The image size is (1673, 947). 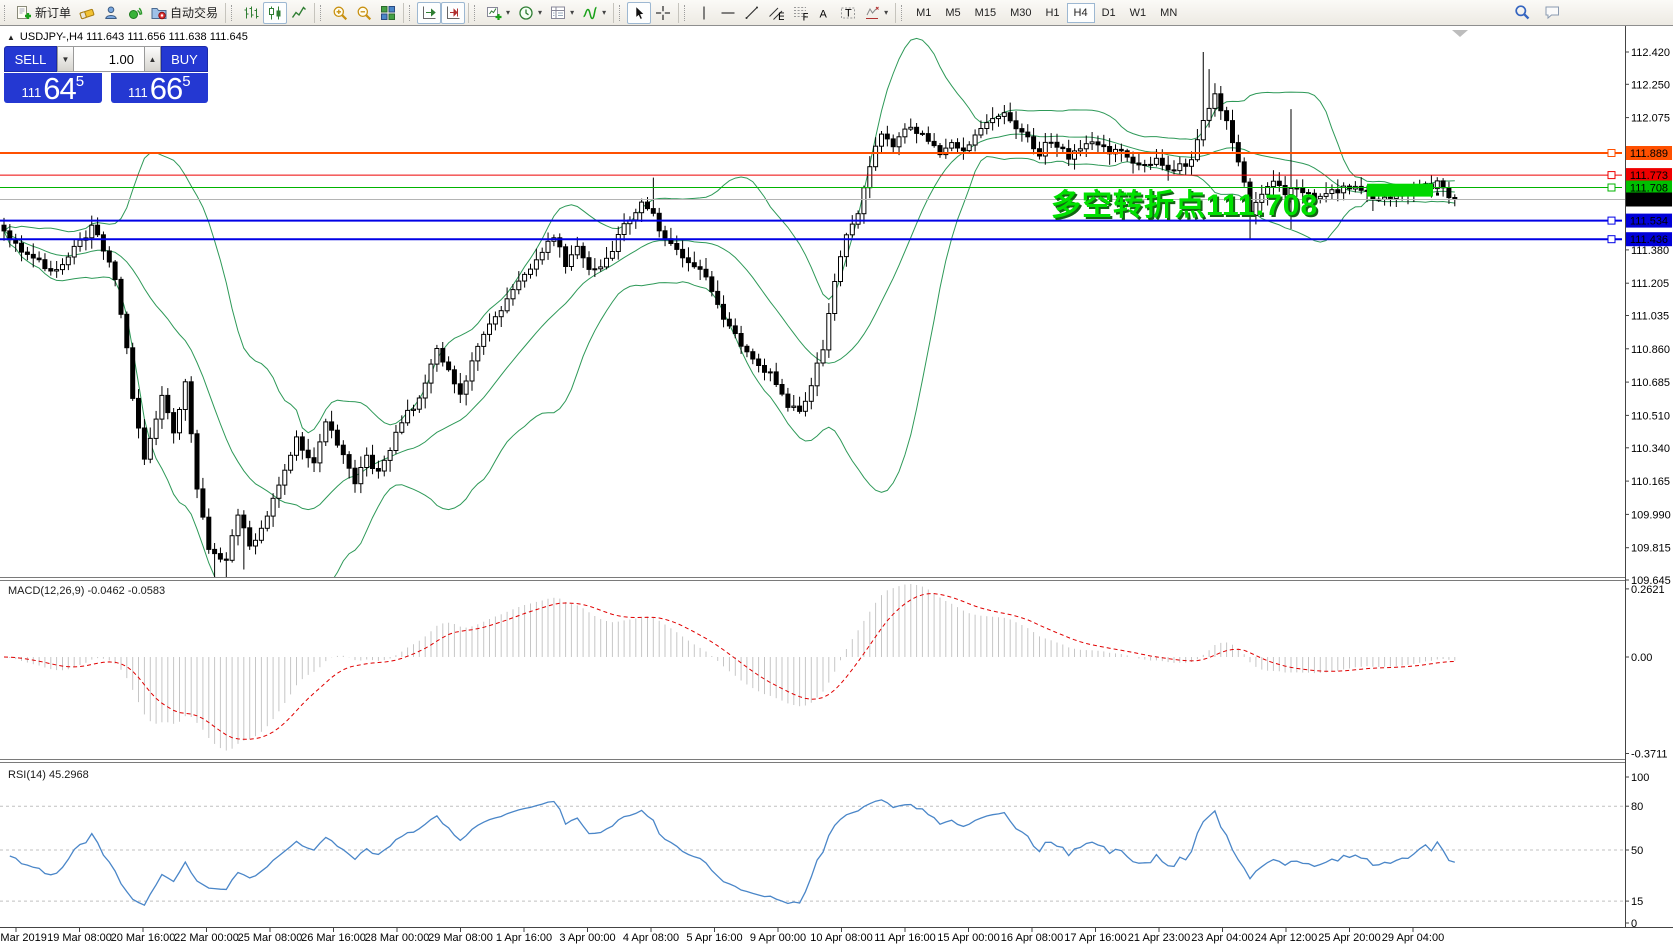 I want to click on zoom-in-button, so click(x=340, y=13).